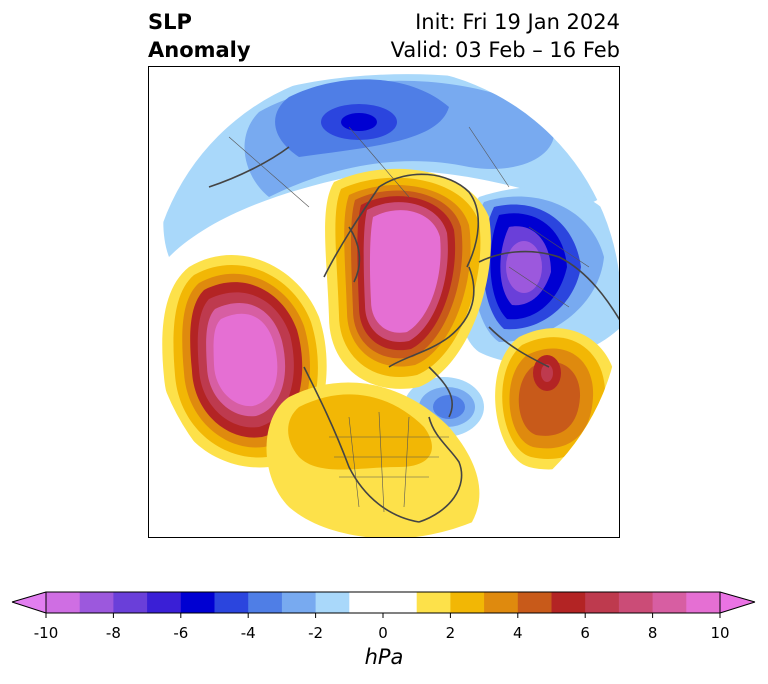 The height and width of the screenshot is (684, 768). I want to click on anomaly-positive-arctic, so click(408, 278).